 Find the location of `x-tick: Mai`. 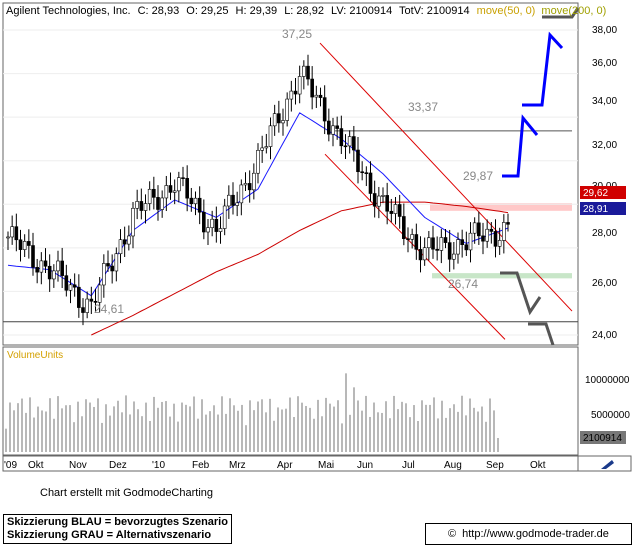

x-tick: Mai is located at coordinates (326, 465).